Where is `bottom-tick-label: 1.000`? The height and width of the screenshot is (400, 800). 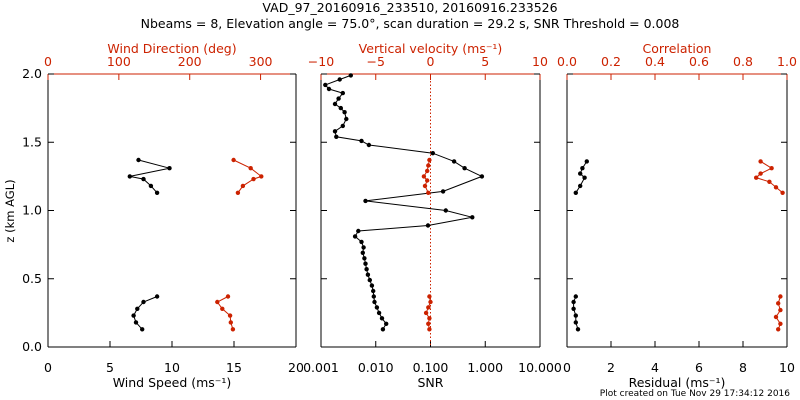
bottom-tick-label: 1.000 is located at coordinates (485, 367).